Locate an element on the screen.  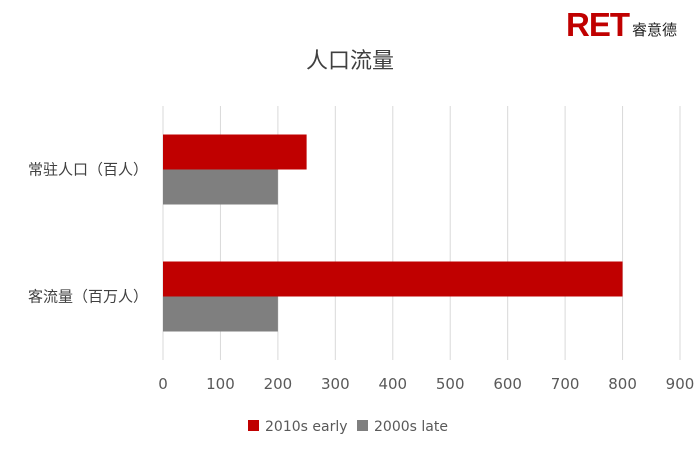
legend-label: 2010s early is located at coordinates (306, 427).